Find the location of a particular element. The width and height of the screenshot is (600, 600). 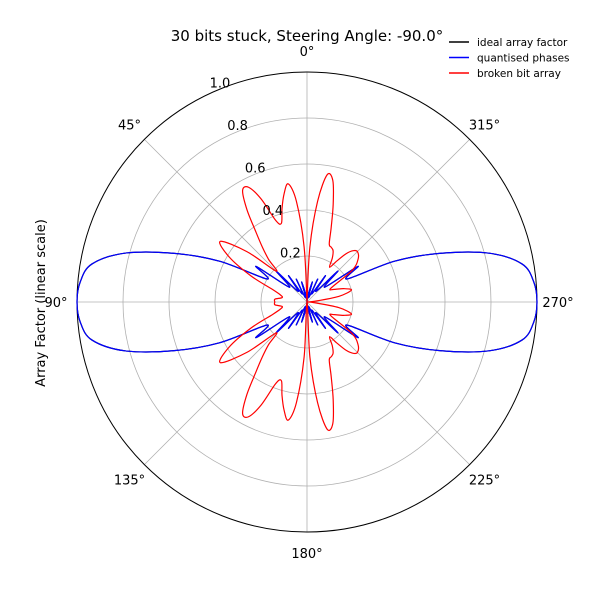

angle-tick-label: 270° is located at coordinates (557, 303).